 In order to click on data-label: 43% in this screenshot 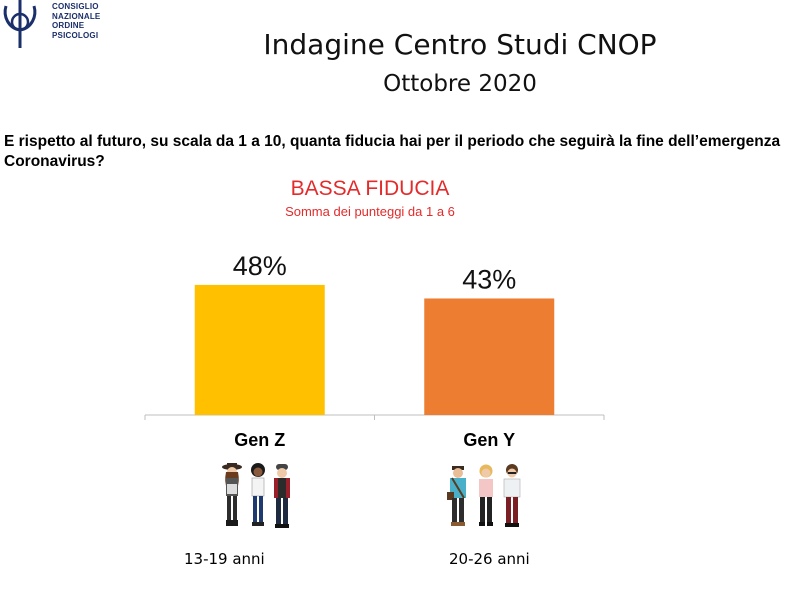, I will do `click(489, 279)`.